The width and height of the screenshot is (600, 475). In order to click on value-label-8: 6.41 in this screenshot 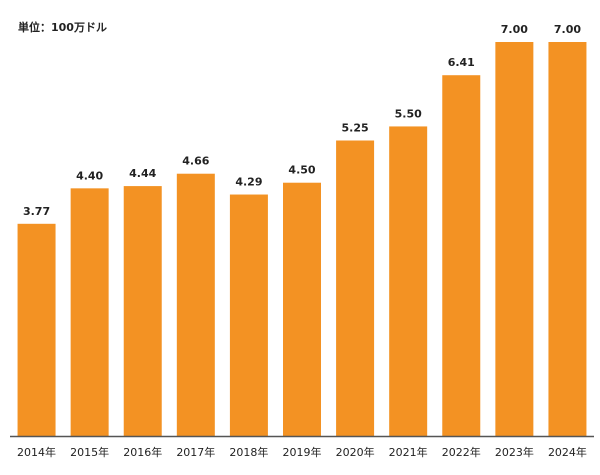, I will do `click(461, 62)`.